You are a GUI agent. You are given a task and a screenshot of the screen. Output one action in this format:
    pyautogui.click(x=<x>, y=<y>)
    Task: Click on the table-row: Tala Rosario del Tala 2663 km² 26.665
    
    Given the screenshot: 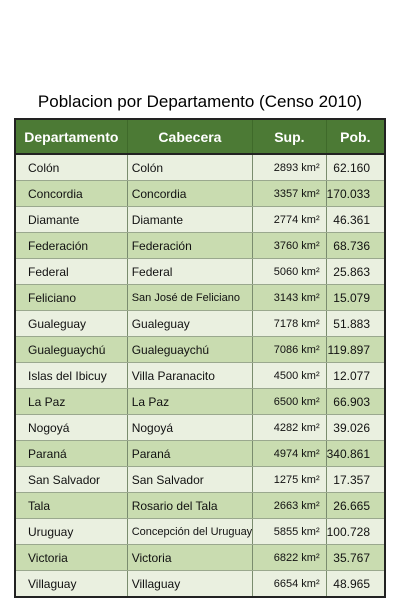 What is the action you would take?
    pyautogui.click(x=200, y=505)
    